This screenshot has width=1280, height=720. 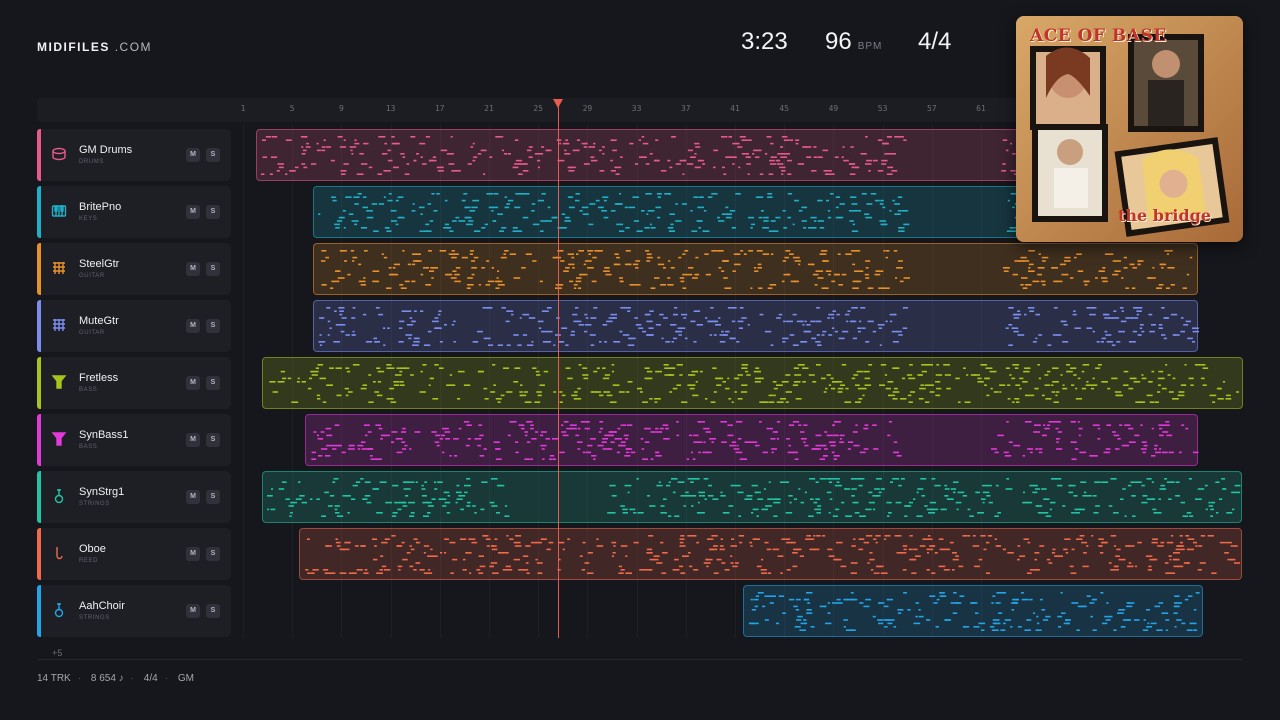 I want to click on track-name: SynBass1, so click(x=104, y=435).